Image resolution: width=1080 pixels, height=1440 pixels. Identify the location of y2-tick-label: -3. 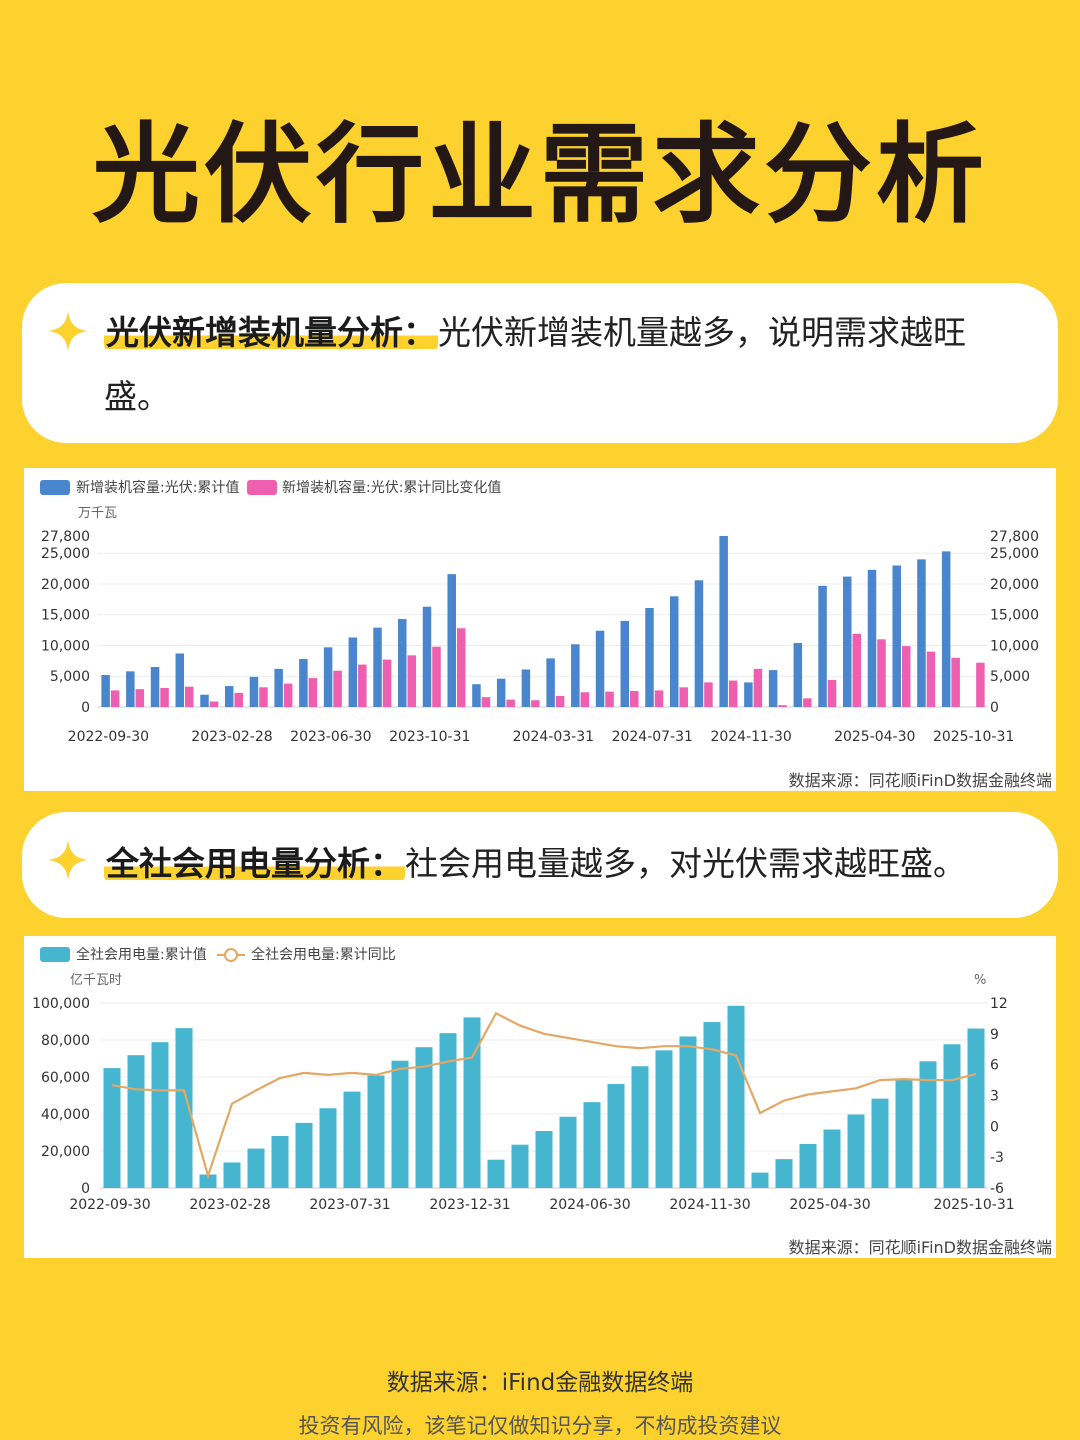
(997, 1158).